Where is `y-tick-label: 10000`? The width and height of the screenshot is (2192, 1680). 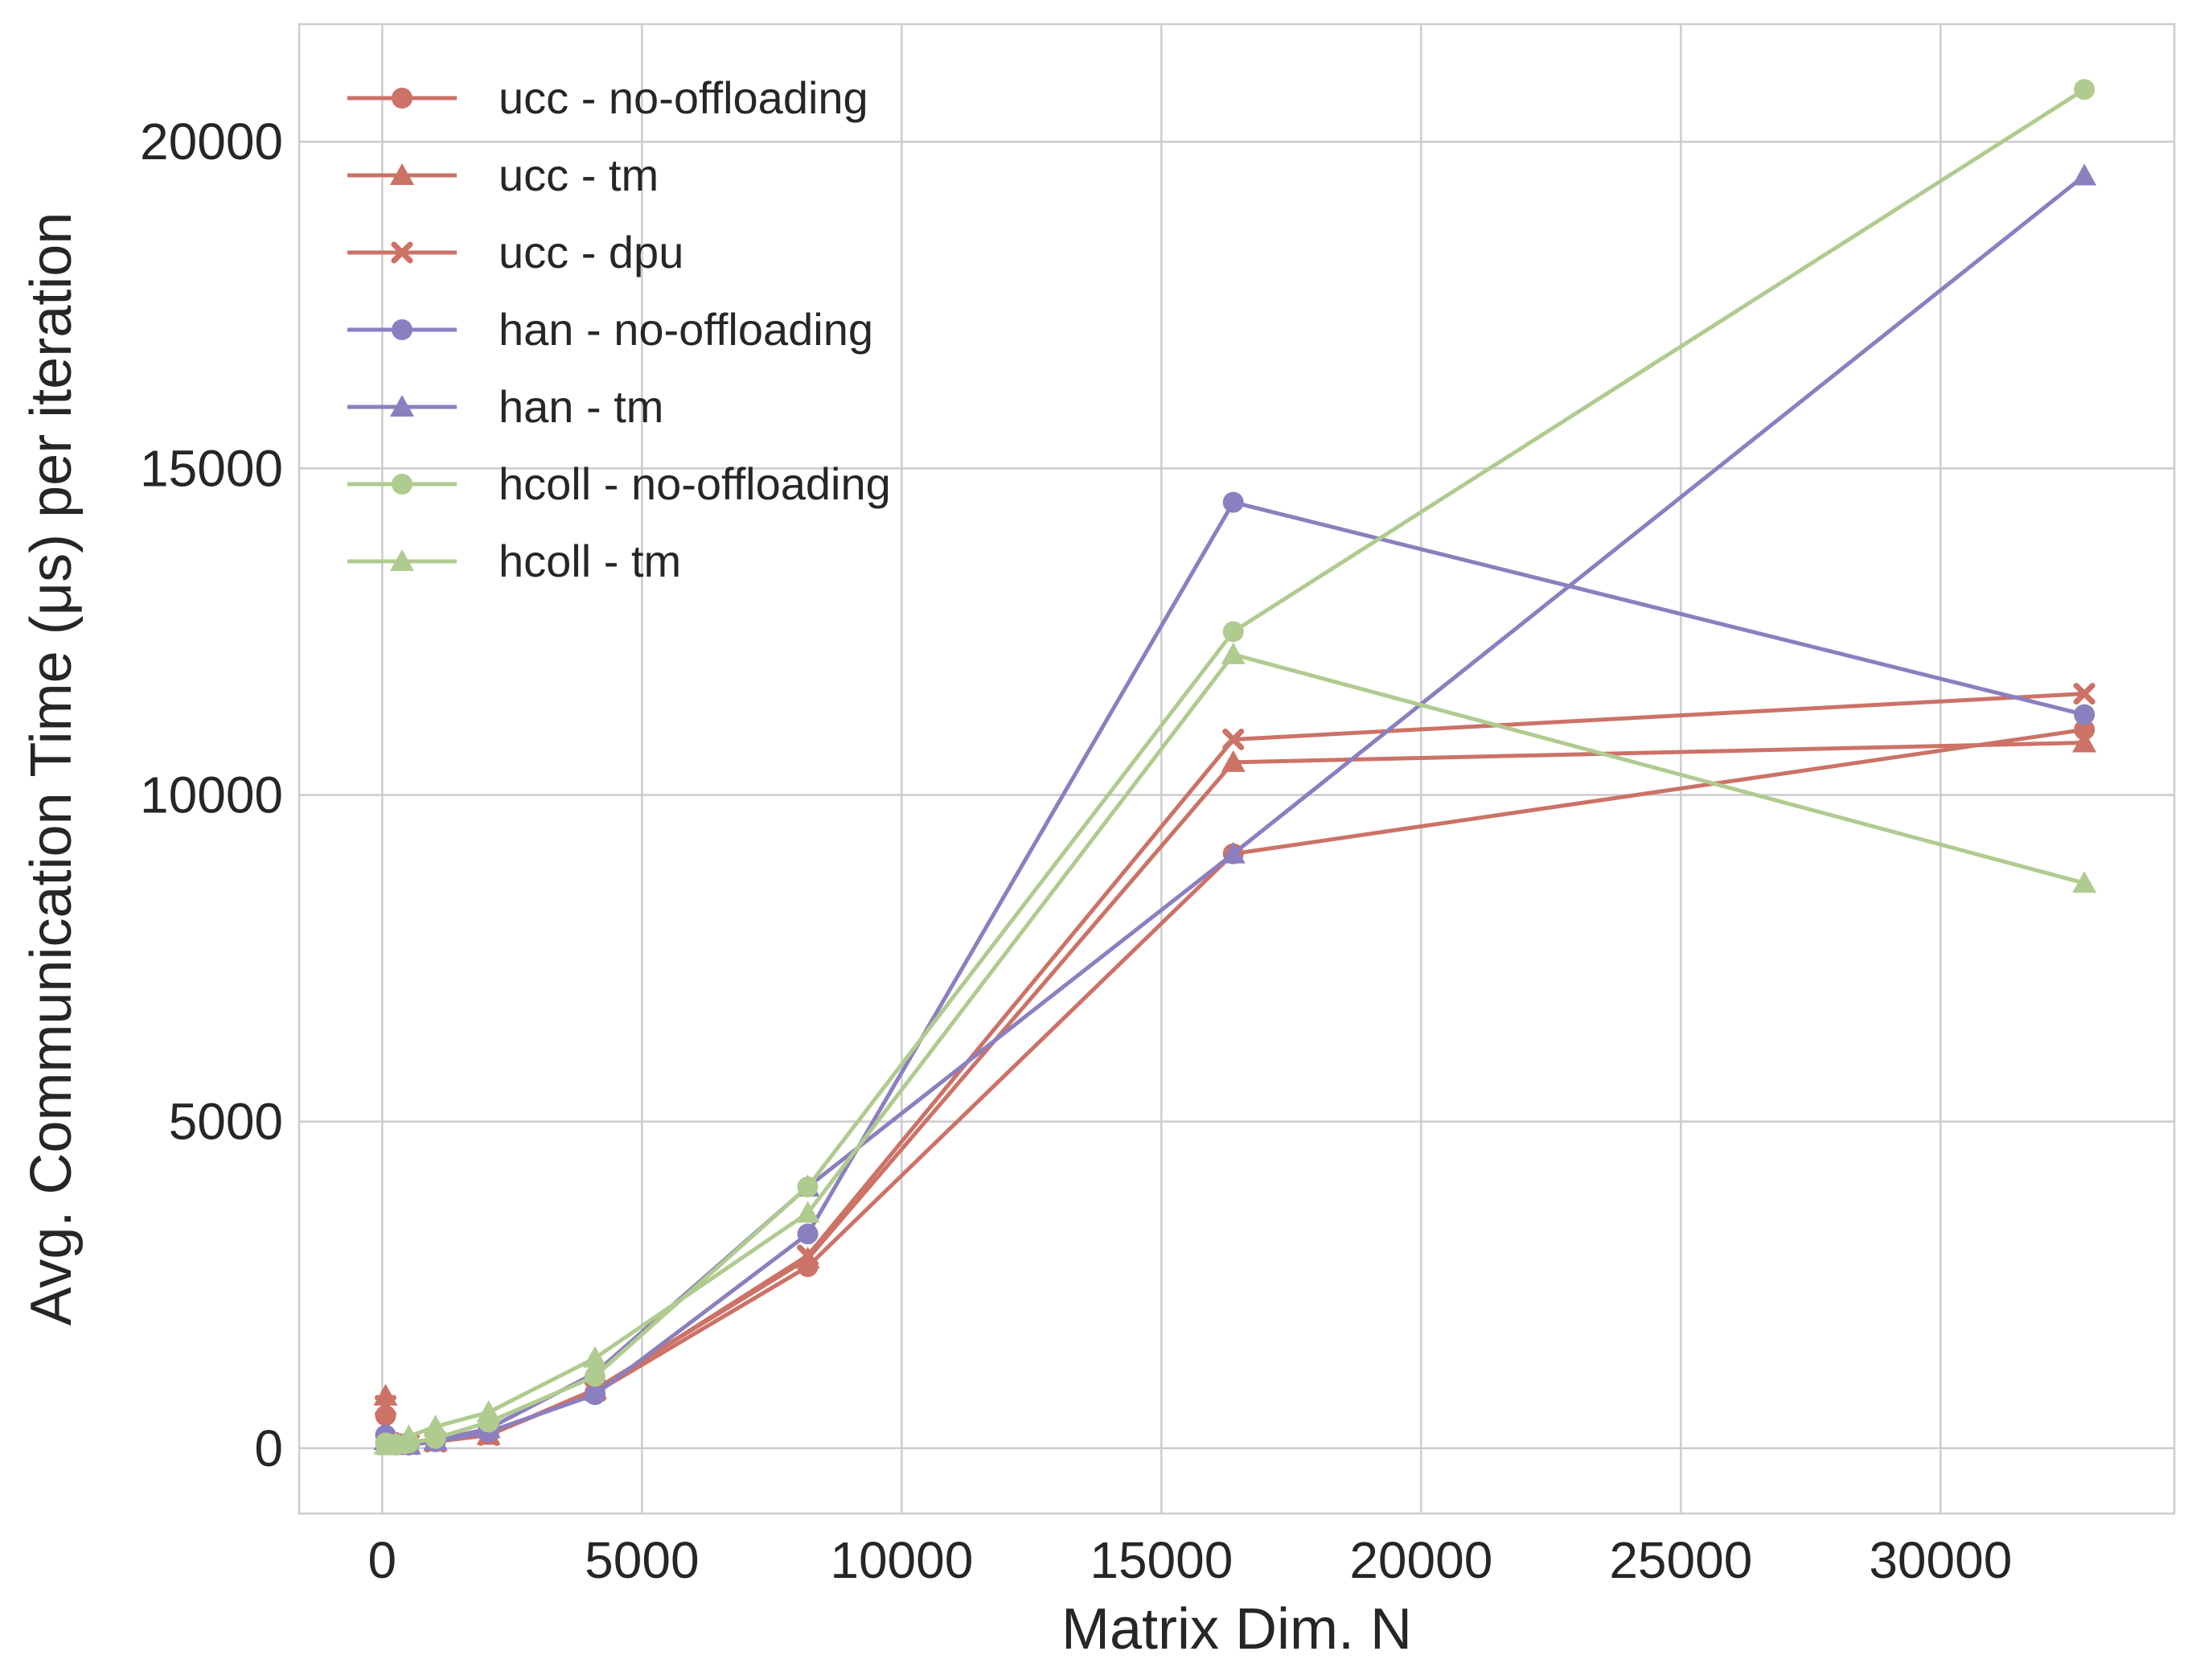 y-tick-label: 10000 is located at coordinates (211, 795).